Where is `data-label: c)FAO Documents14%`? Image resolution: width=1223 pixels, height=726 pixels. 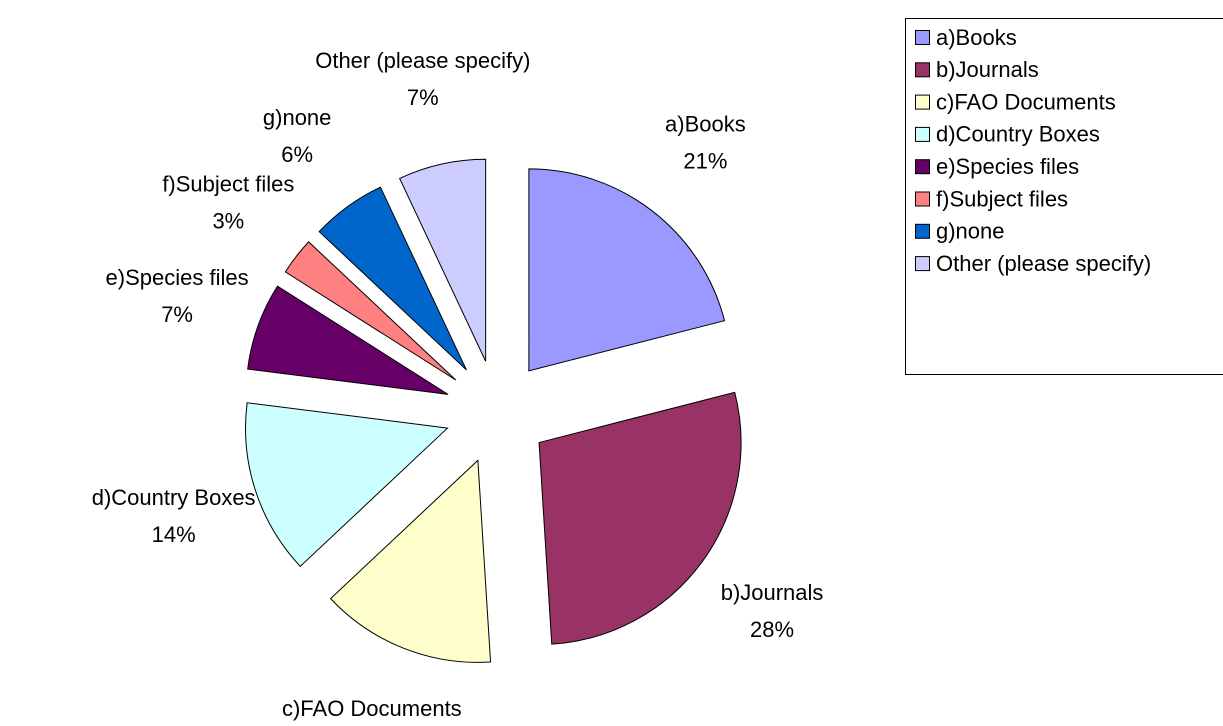
data-label: c)FAO Documents14% is located at coordinates (372, 711).